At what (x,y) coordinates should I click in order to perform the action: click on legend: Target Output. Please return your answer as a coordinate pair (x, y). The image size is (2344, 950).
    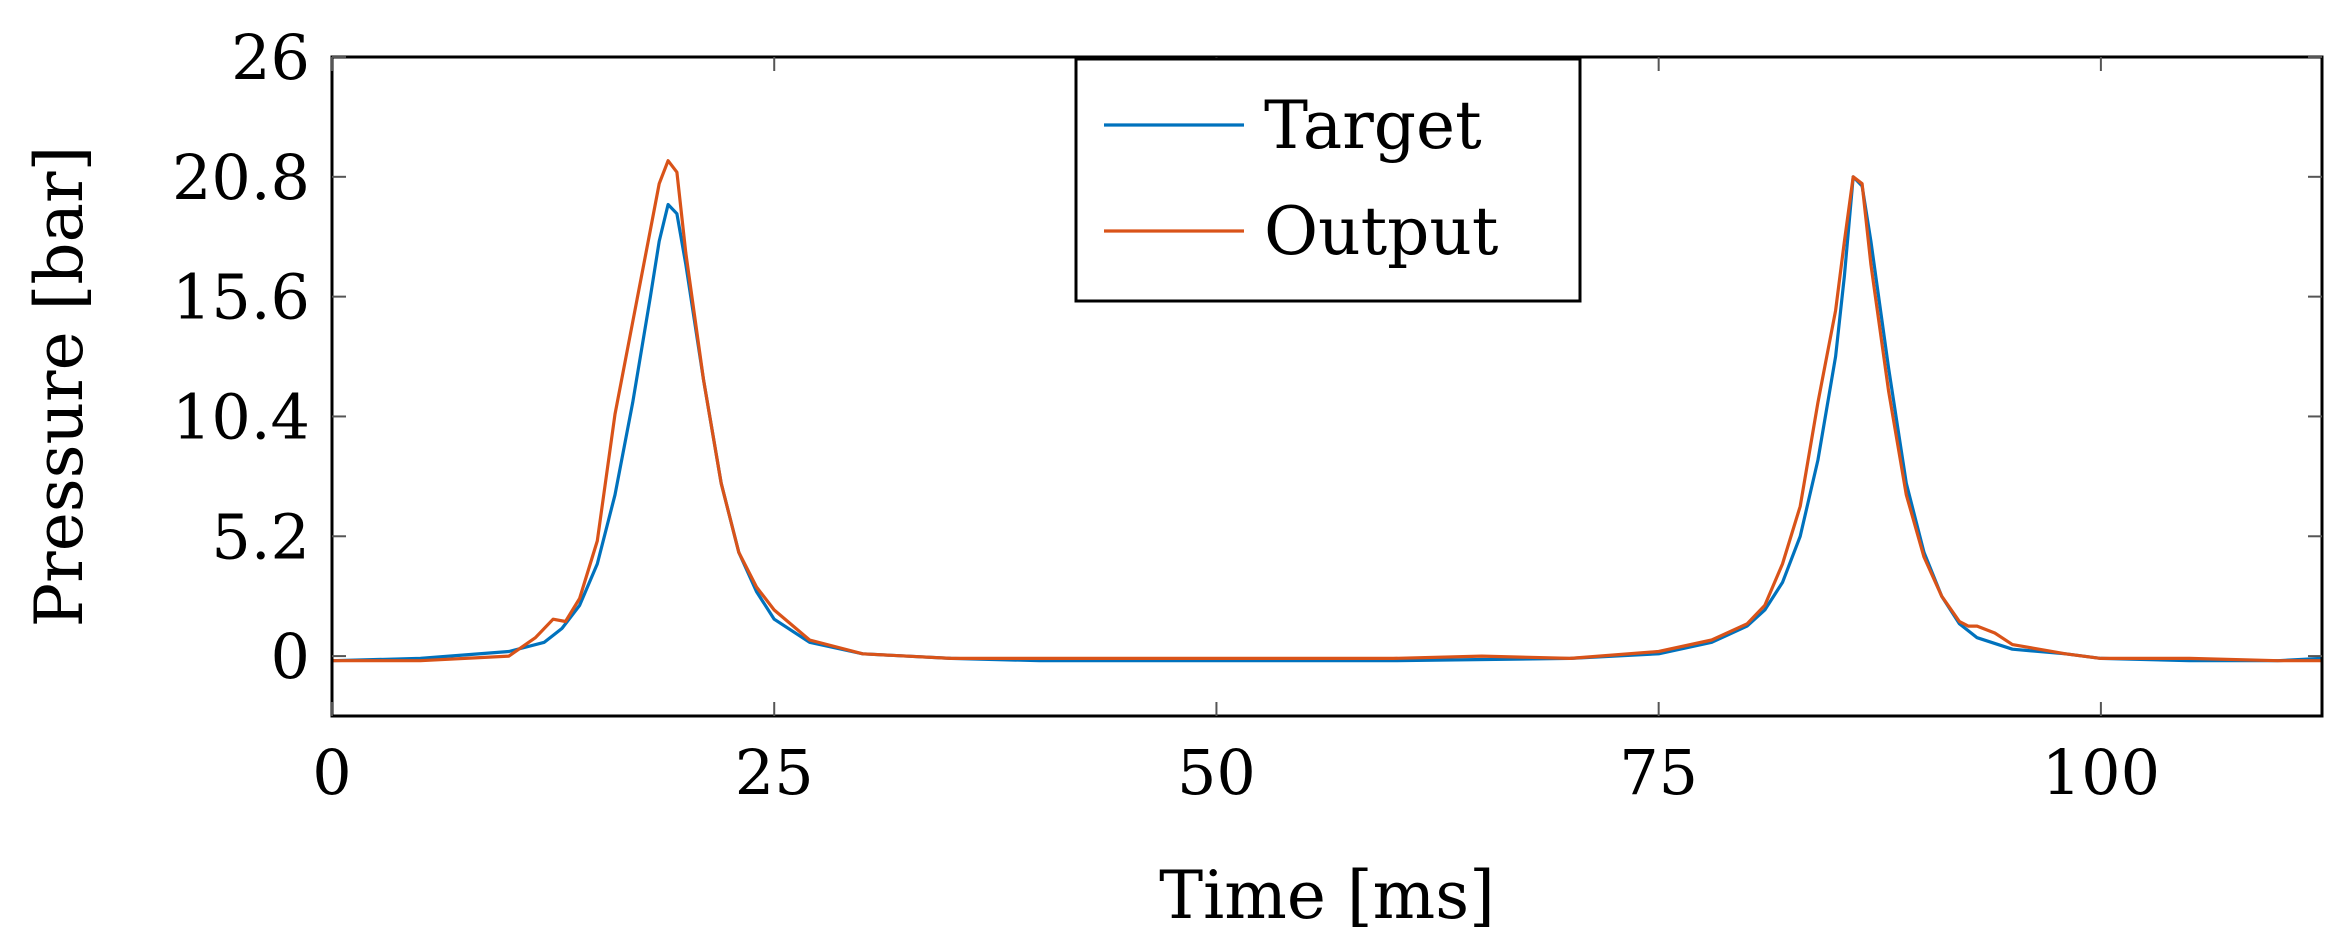
    Looking at the image, I should click on (1328, 180).